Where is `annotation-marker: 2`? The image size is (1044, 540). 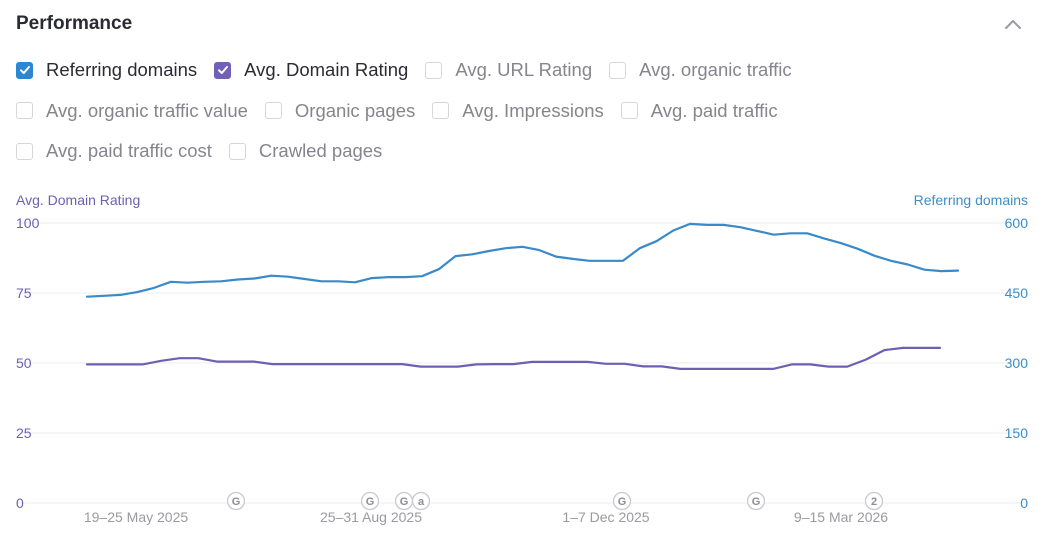 annotation-marker: 2 is located at coordinates (874, 501).